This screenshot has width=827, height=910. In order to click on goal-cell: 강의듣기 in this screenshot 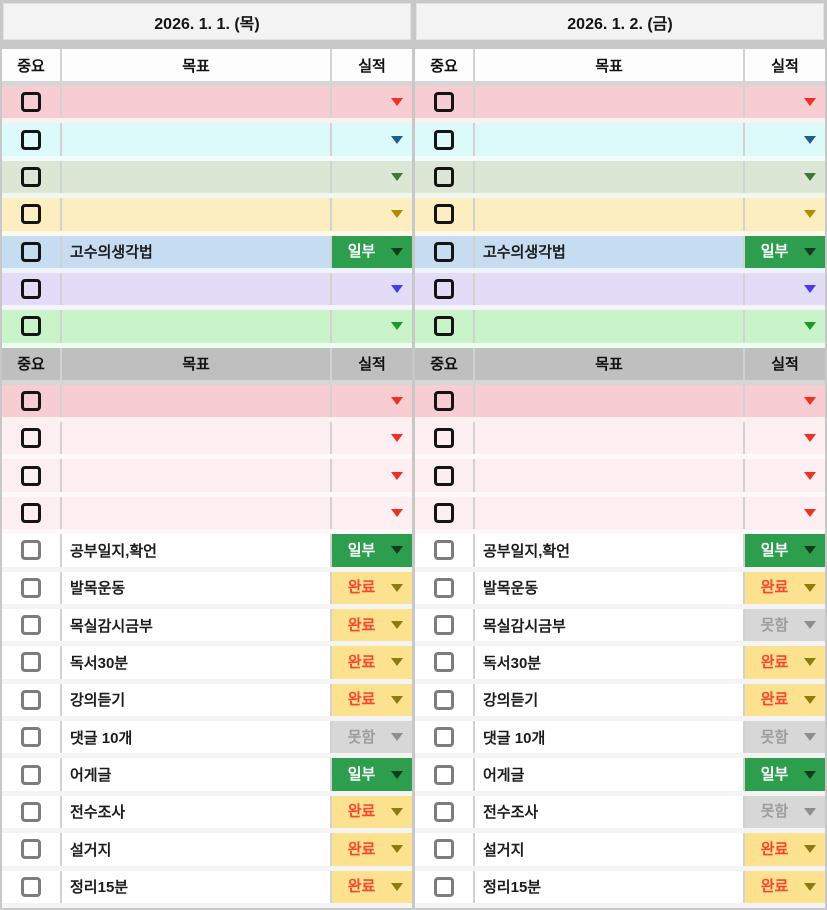, I will do `click(196, 699)`.